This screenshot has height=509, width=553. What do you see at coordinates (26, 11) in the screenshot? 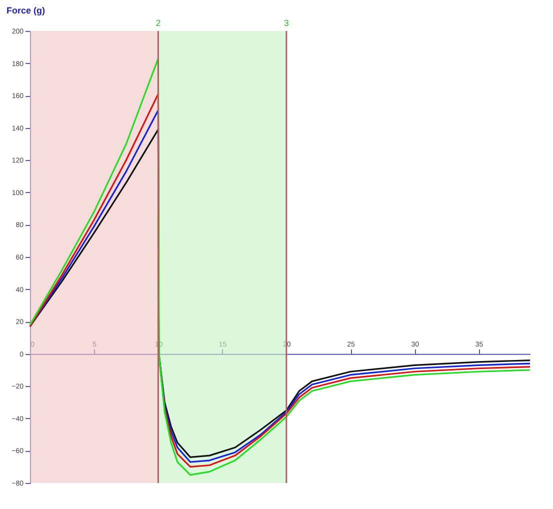
I see `y-axis-title: Force (g)` at bounding box center [26, 11].